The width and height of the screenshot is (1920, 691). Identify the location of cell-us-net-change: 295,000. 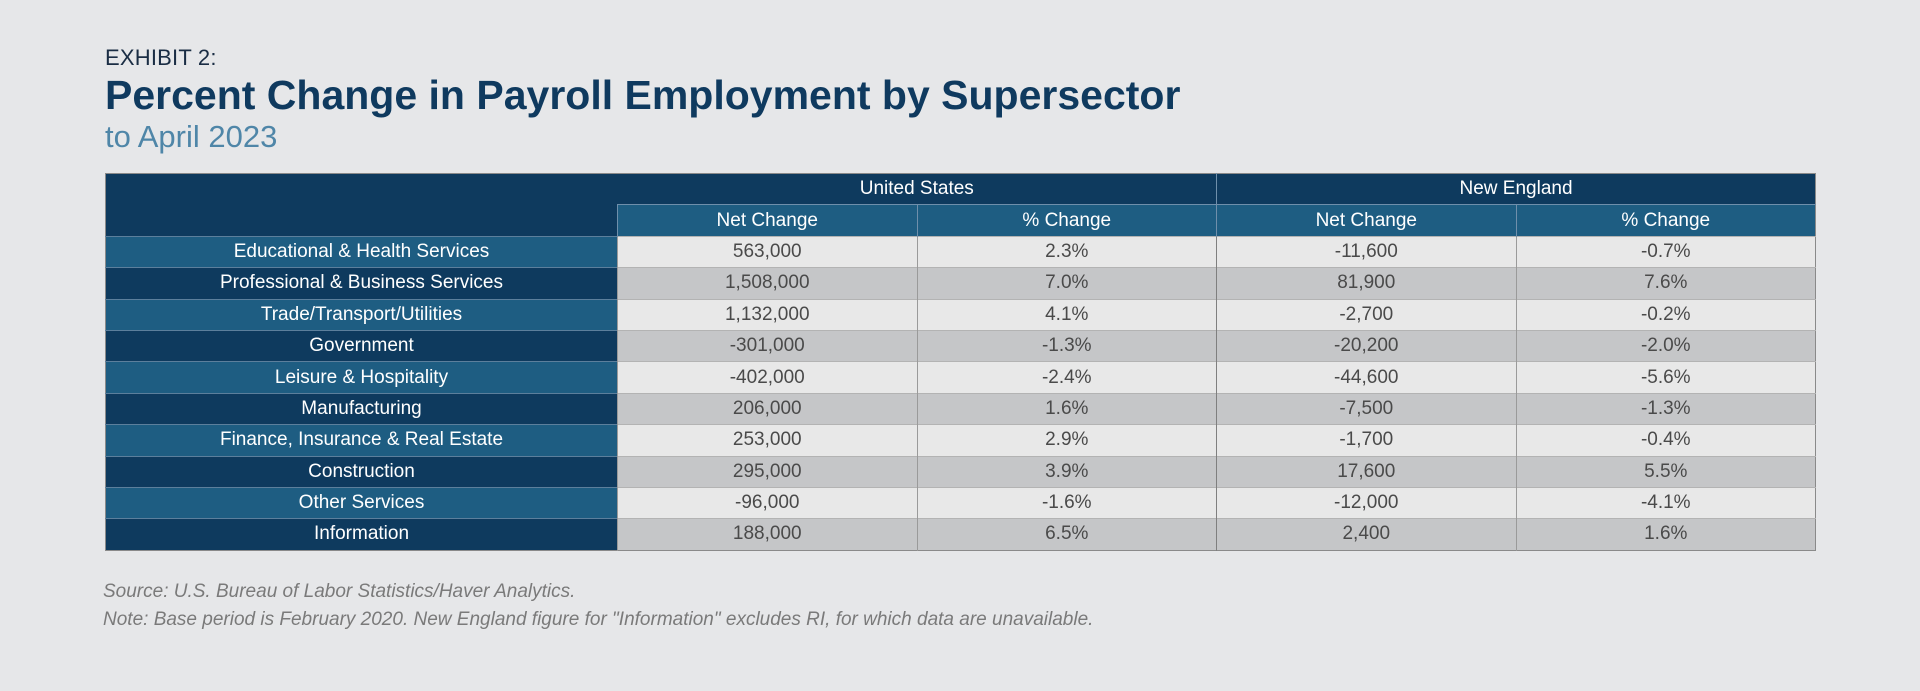
(767, 471).